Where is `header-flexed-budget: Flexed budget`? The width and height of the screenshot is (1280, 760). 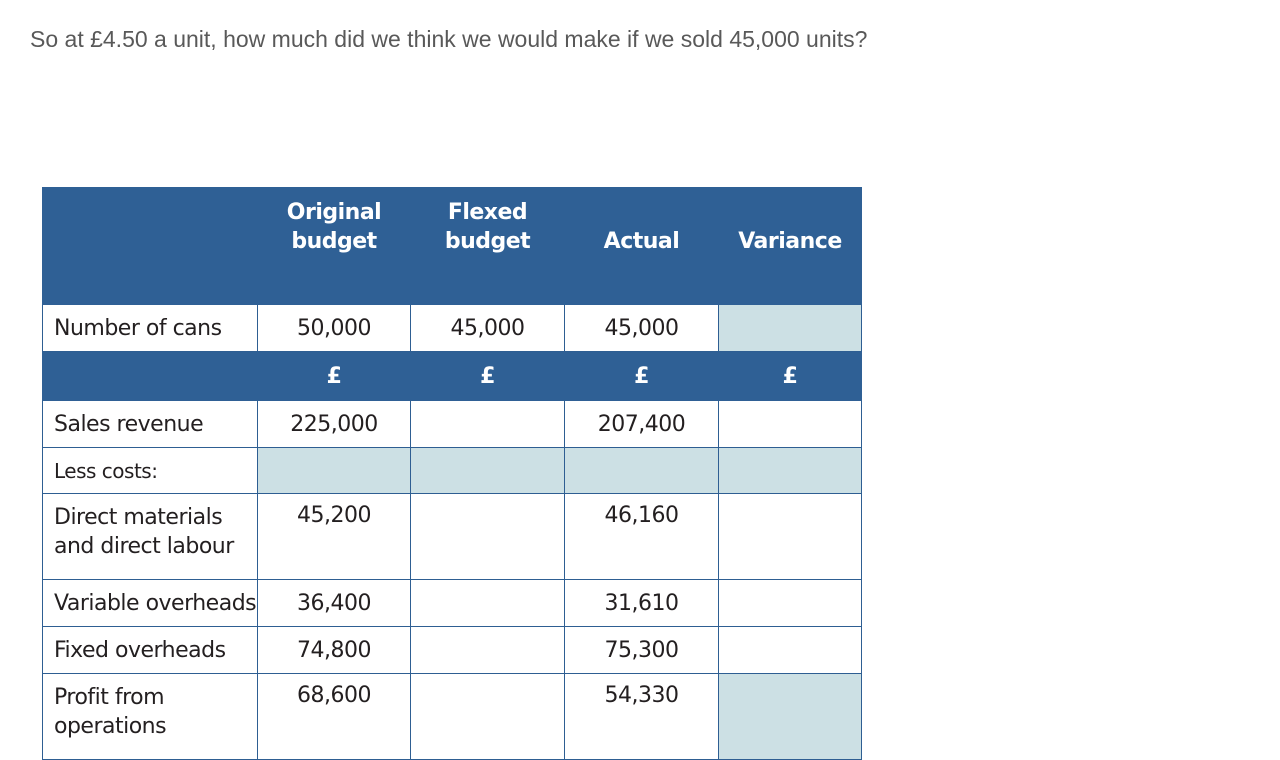 header-flexed-budget: Flexed budget is located at coordinates (487, 246).